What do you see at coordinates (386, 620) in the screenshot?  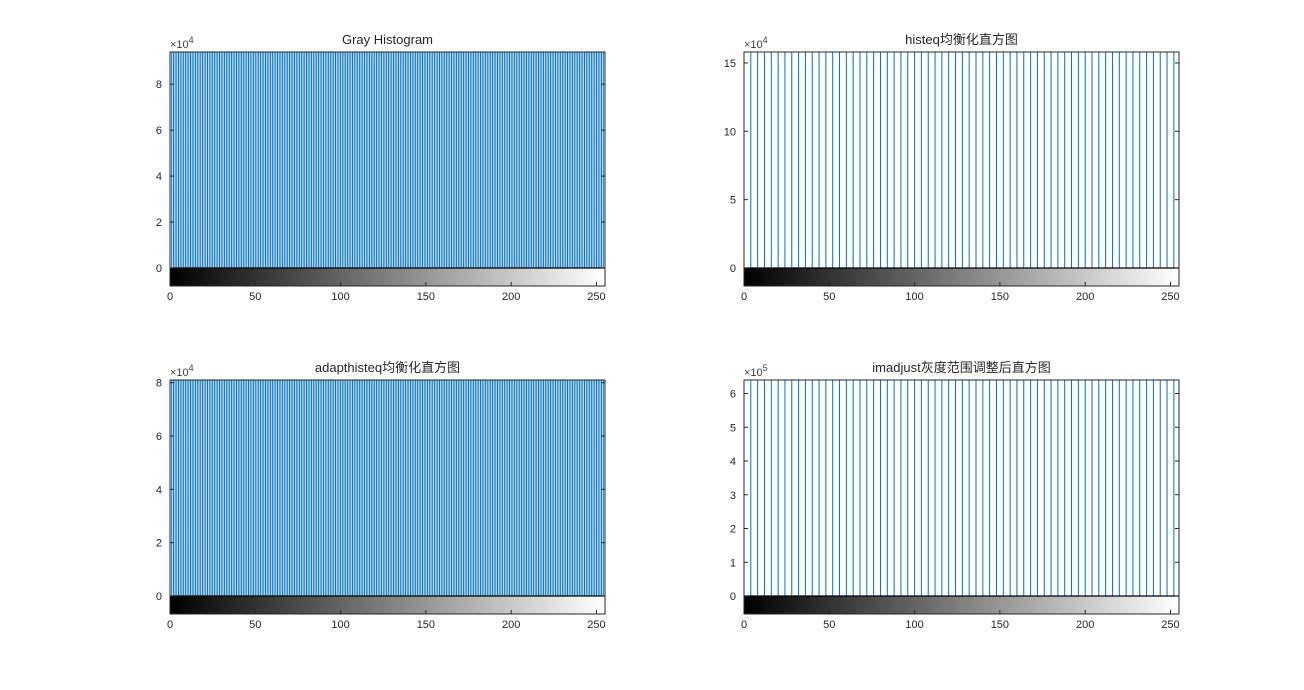 I see `subplot-3-x-ticks: 0 50 100 150 200 250` at bounding box center [386, 620].